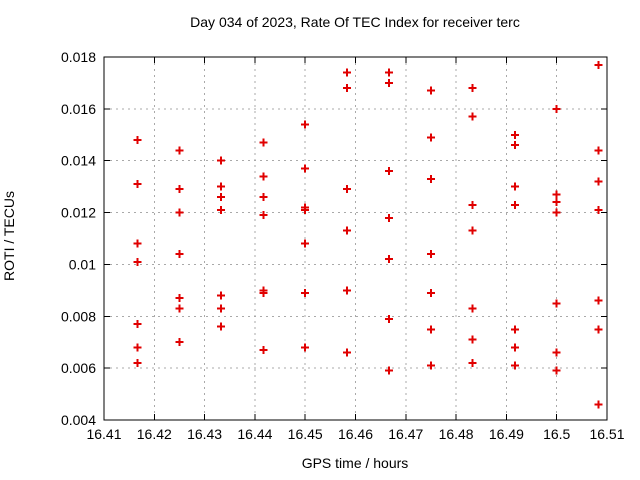 The height and width of the screenshot is (480, 640). Describe the element at coordinates (456, 434) in the screenshot. I see `x-tick-label: 16.48` at that location.